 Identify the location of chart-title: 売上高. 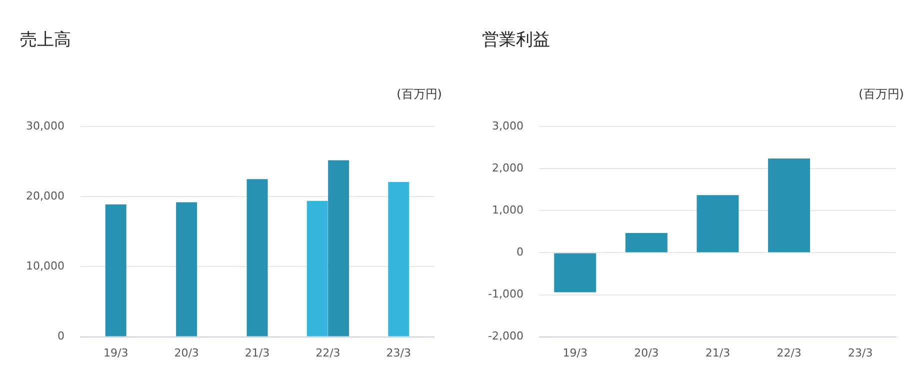
(45, 40).